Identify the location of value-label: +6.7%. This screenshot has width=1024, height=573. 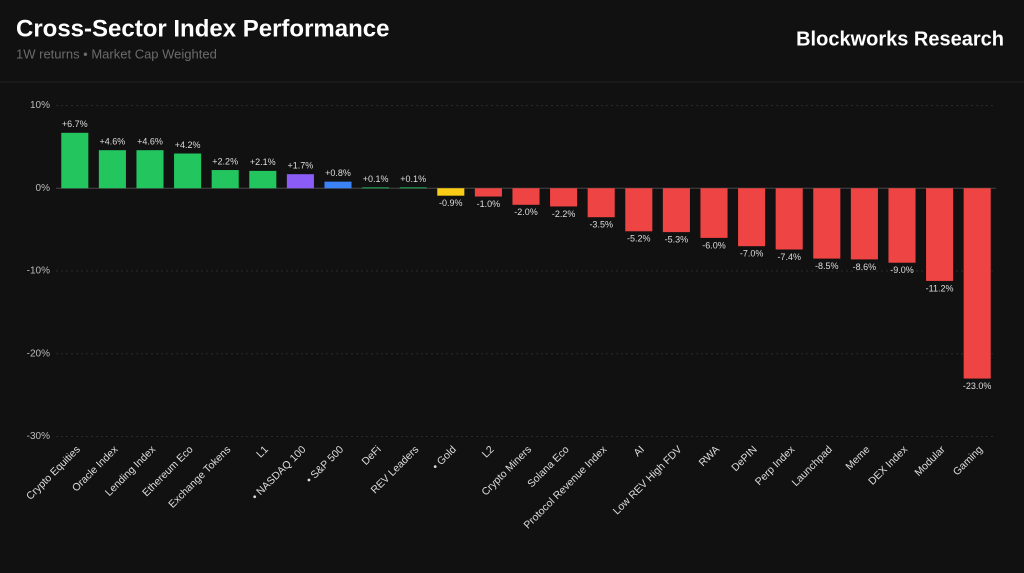
(75, 124).